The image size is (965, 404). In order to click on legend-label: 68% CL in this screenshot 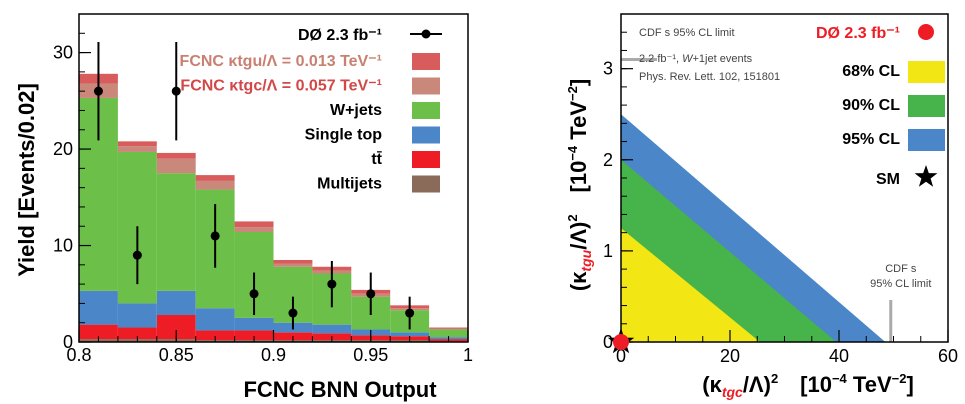, I will do `click(871, 71)`.